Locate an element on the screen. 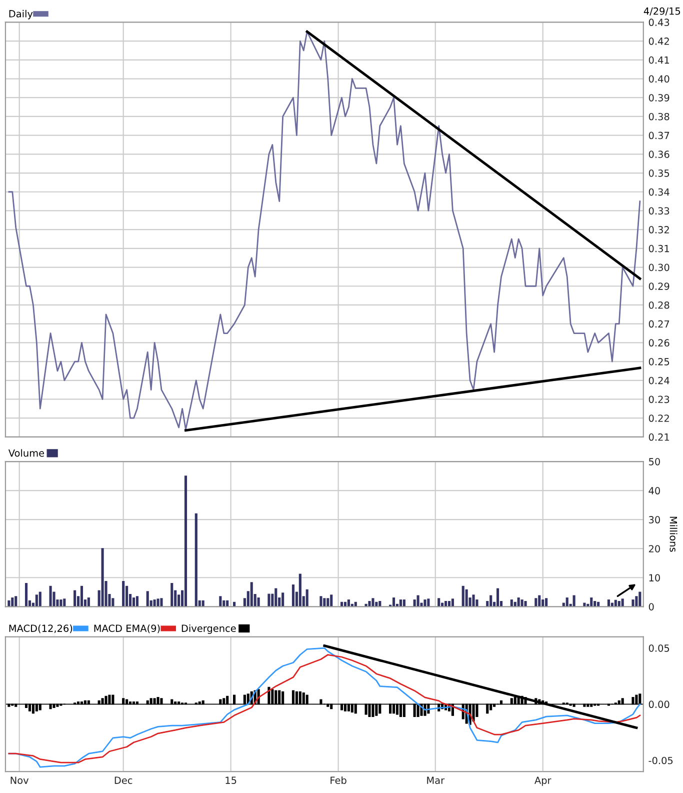  y-tick-label: -0.05 is located at coordinates (660, 760).